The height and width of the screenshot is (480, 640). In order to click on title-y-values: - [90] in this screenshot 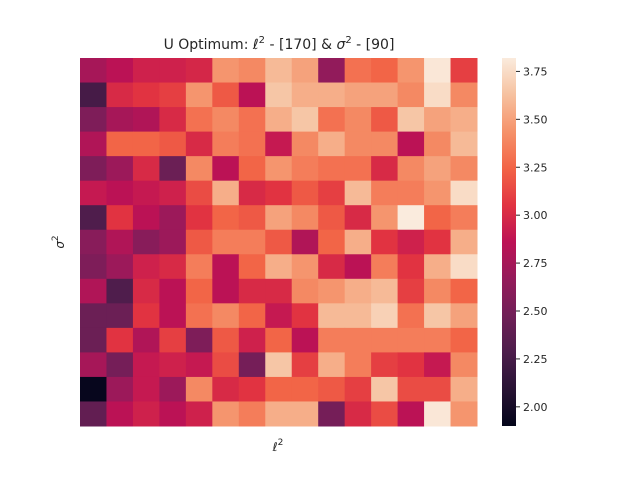, I will do `click(373, 45)`.